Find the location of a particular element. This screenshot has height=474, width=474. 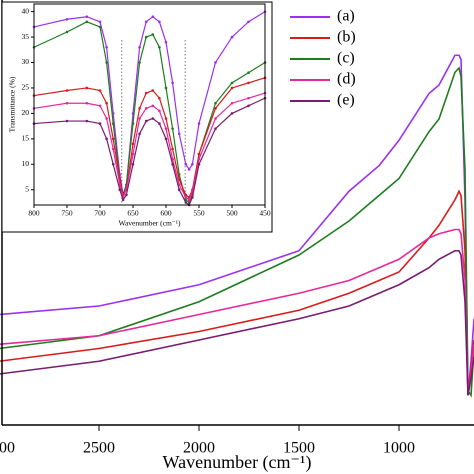

x-tick-label: 1000 is located at coordinates (399, 448).